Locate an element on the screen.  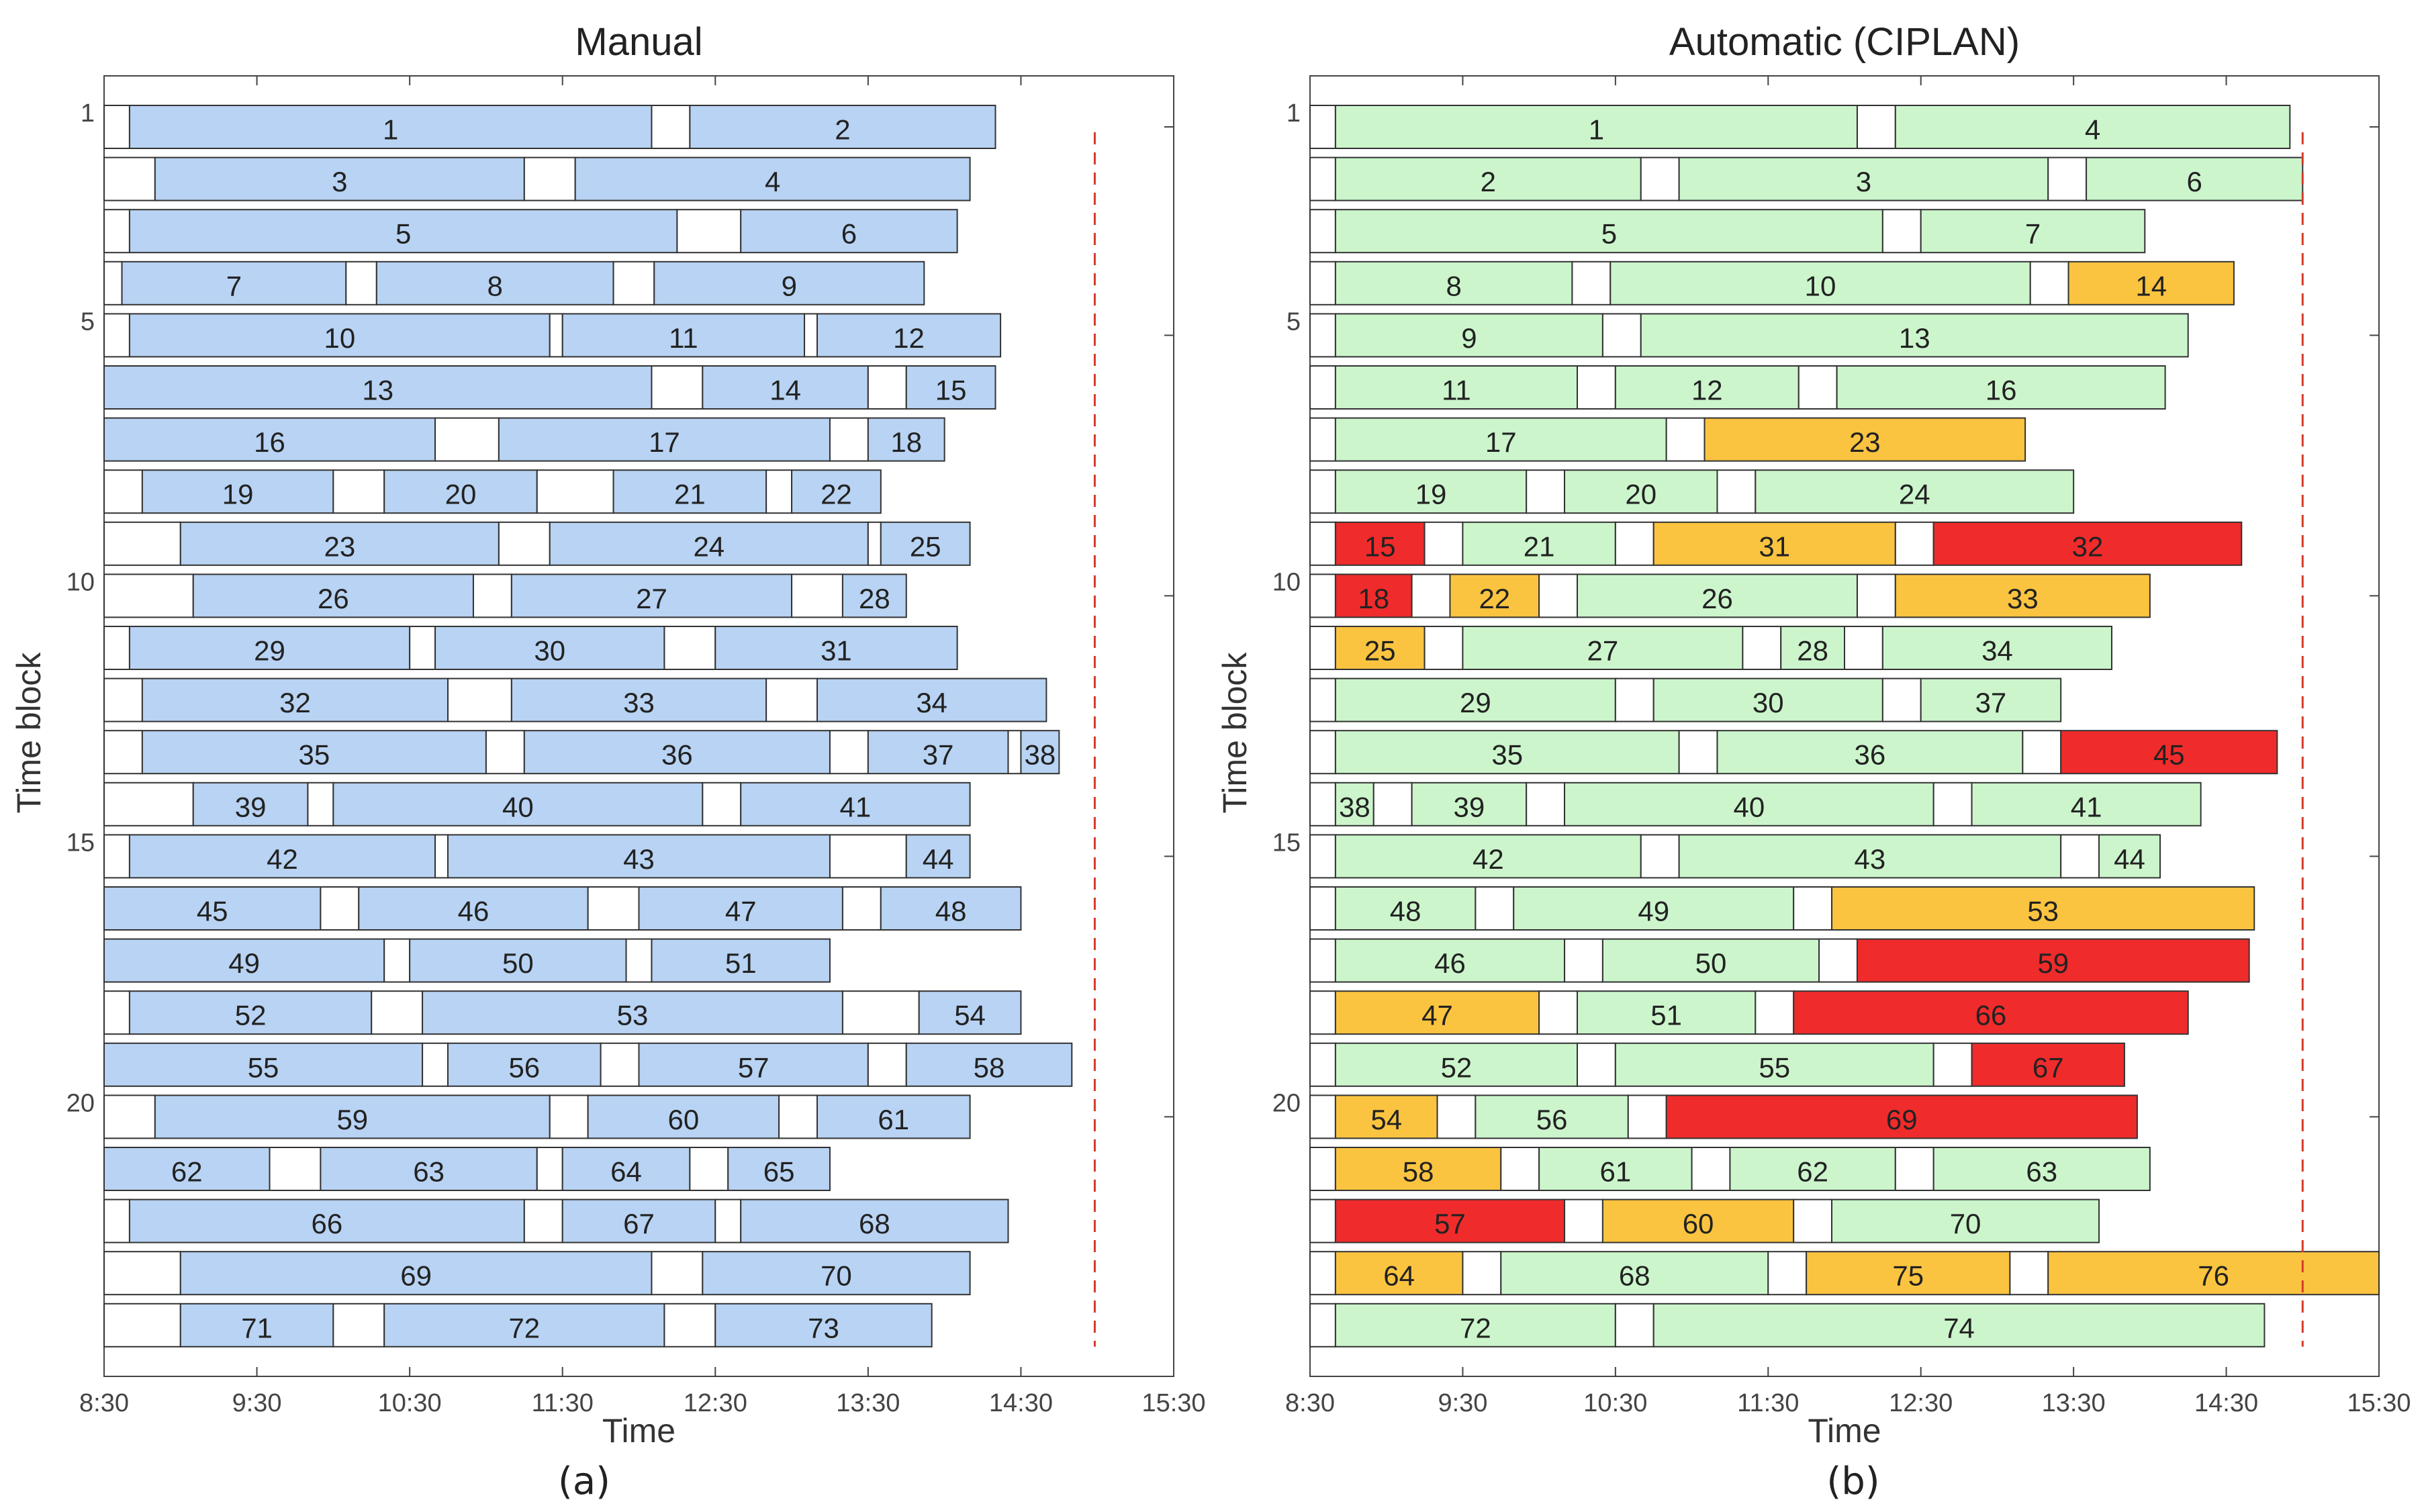
surgery-label: 72 is located at coordinates (1476, 1327).